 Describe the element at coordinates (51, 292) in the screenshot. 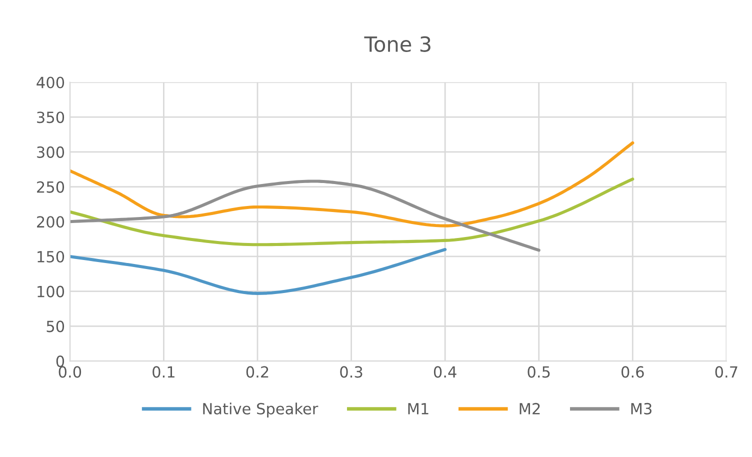

I see `y-tick-label: 100` at that location.